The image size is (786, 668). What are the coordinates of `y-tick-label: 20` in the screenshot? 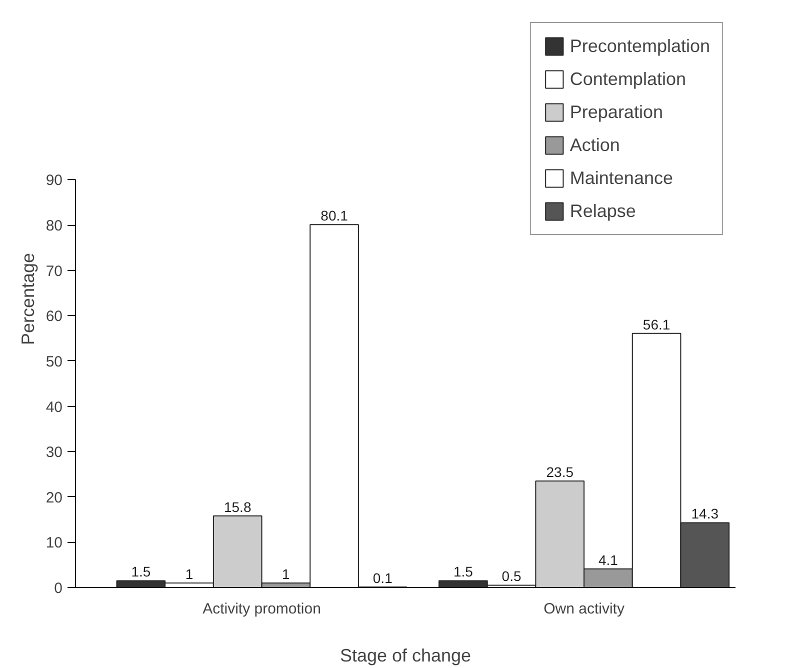 It's located at (54, 497).